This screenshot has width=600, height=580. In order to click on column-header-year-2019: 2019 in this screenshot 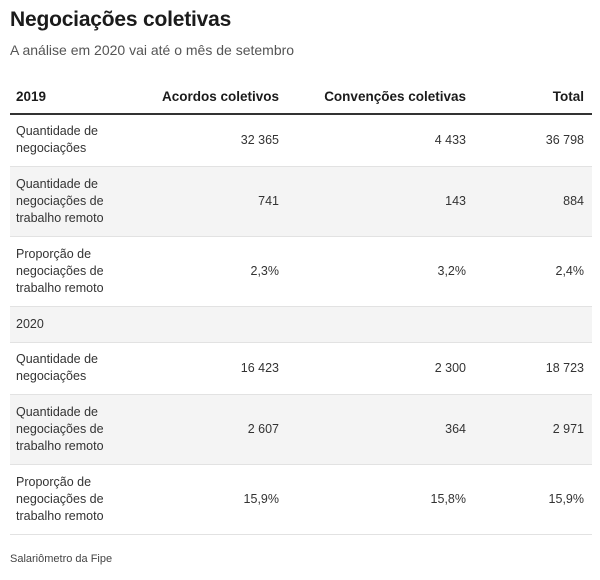, I will do `click(70, 97)`.